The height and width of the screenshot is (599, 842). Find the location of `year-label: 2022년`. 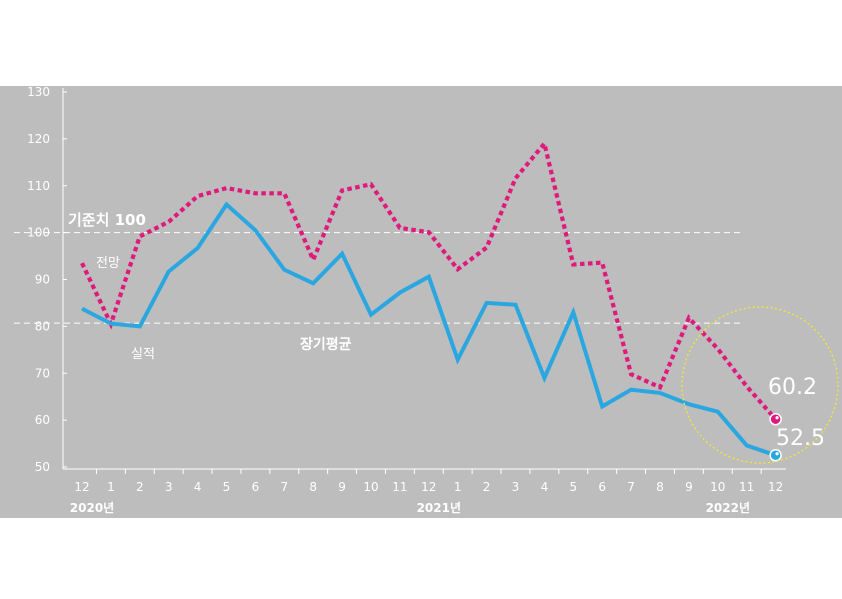

year-label: 2022년 is located at coordinates (728, 508).